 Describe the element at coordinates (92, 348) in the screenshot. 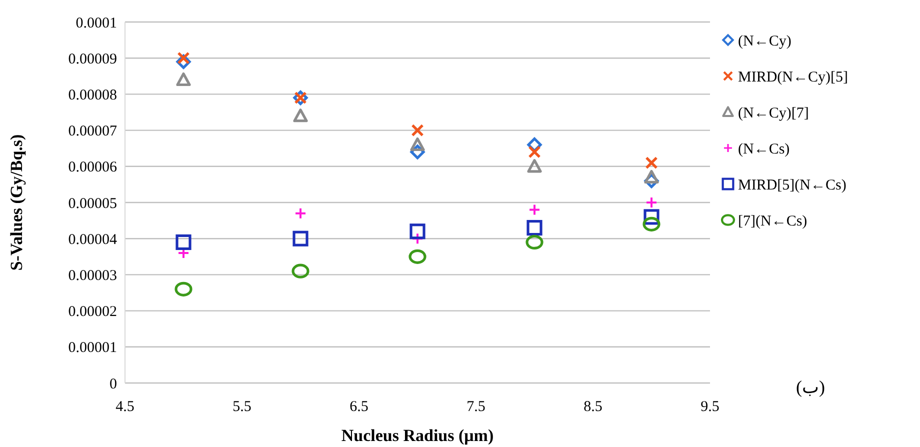

I see `y-tick-label: 0.00001` at that location.